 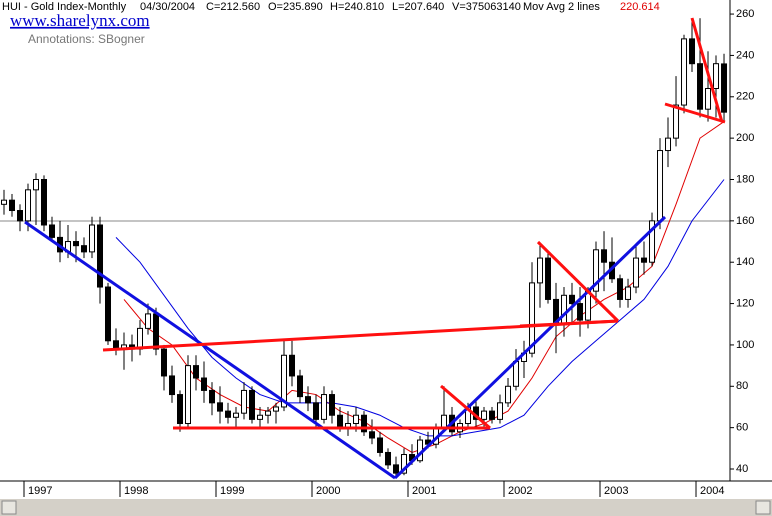 I want to click on x-tick-label: 2001, so click(x=424, y=491).